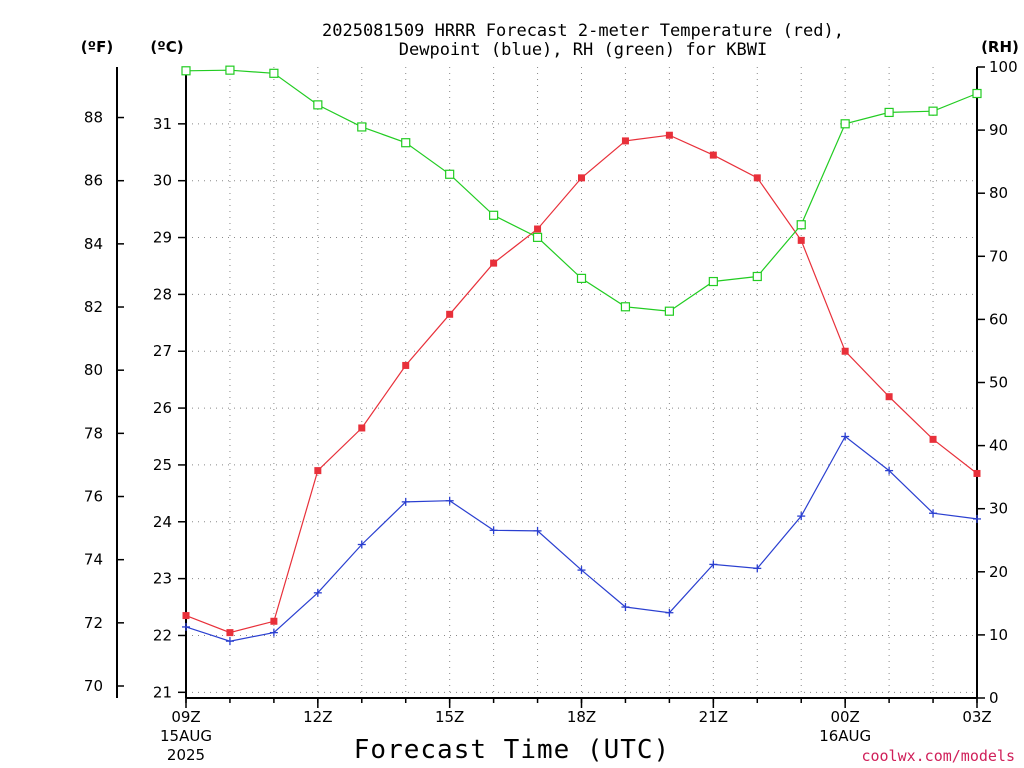 Image resolution: width=1024 pixels, height=768 pixels. Describe the element at coordinates (93, 433) in the screenshot. I see `fahrenheit-tick-label: 78` at that location.